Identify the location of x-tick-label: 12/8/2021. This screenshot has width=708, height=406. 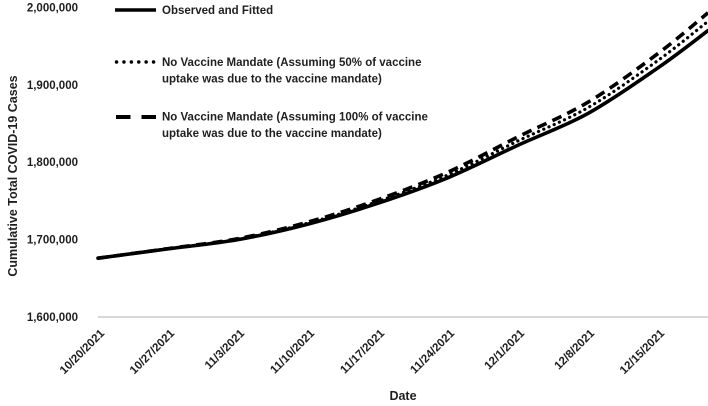
(574, 349).